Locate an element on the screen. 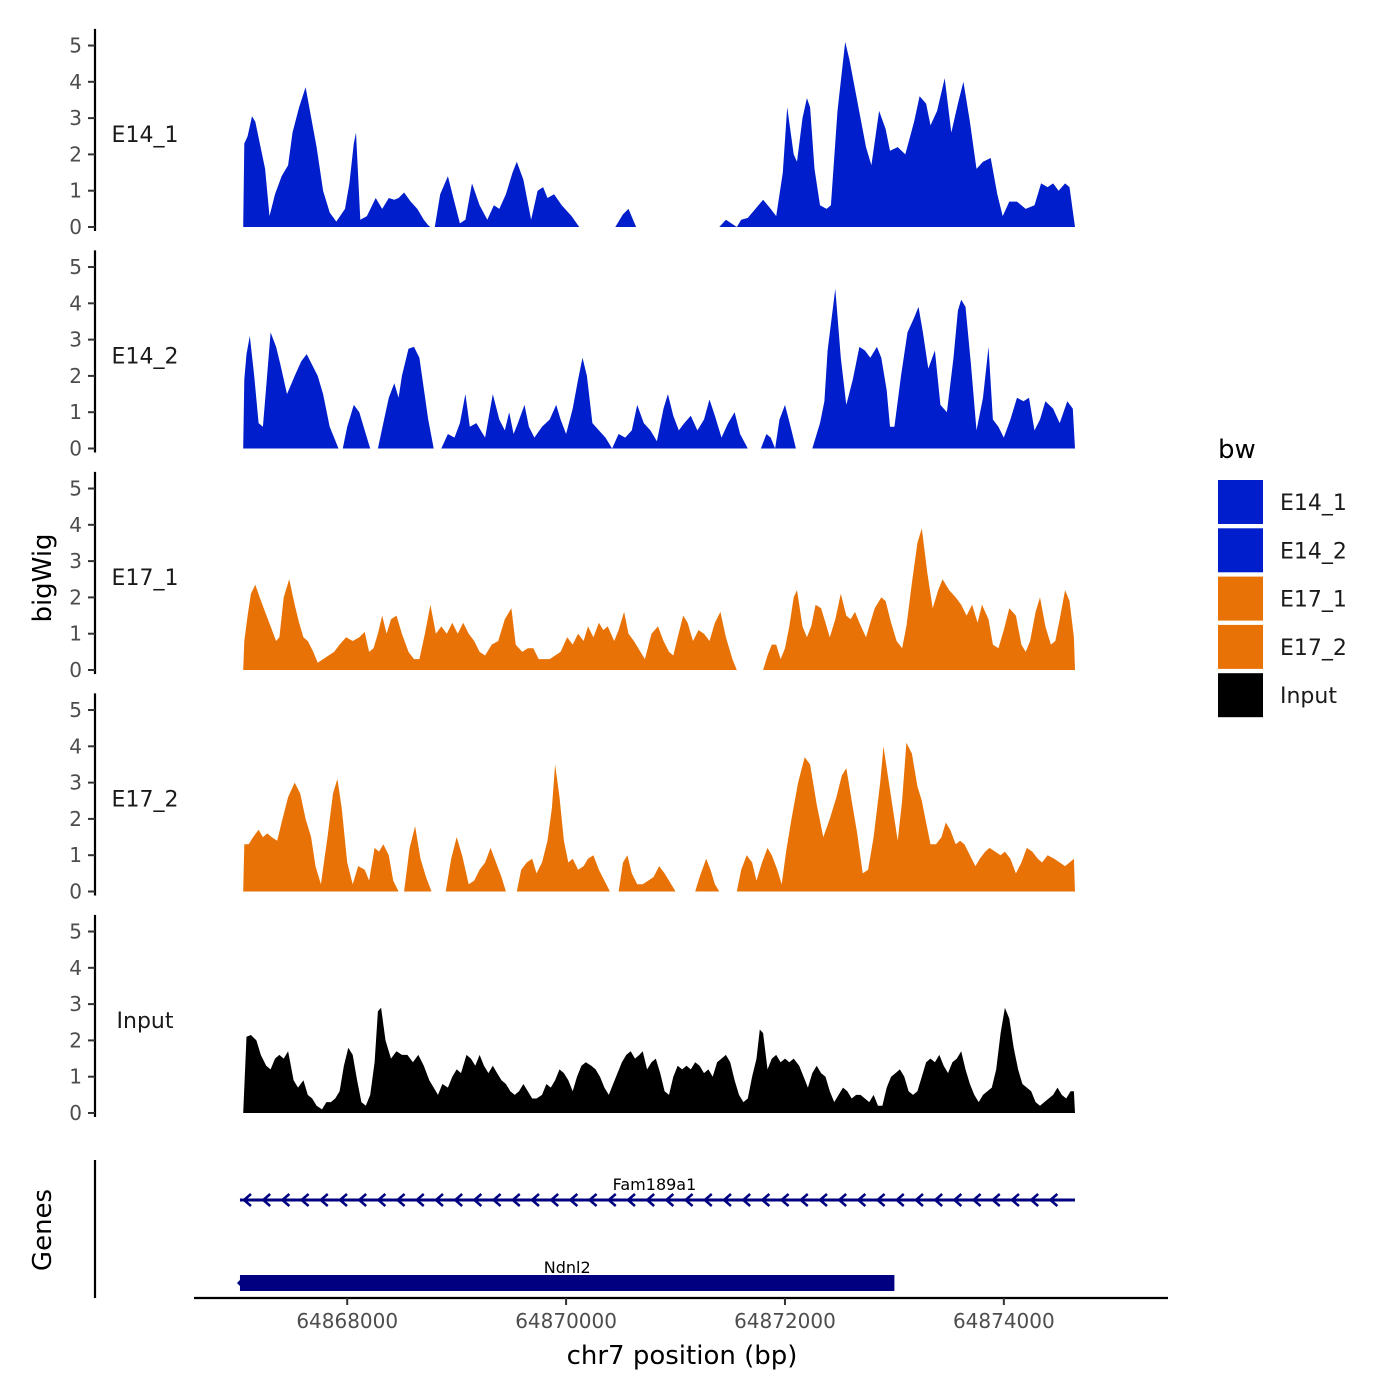  x-tick-label: 64874000 is located at coordinates (1004, 1321).